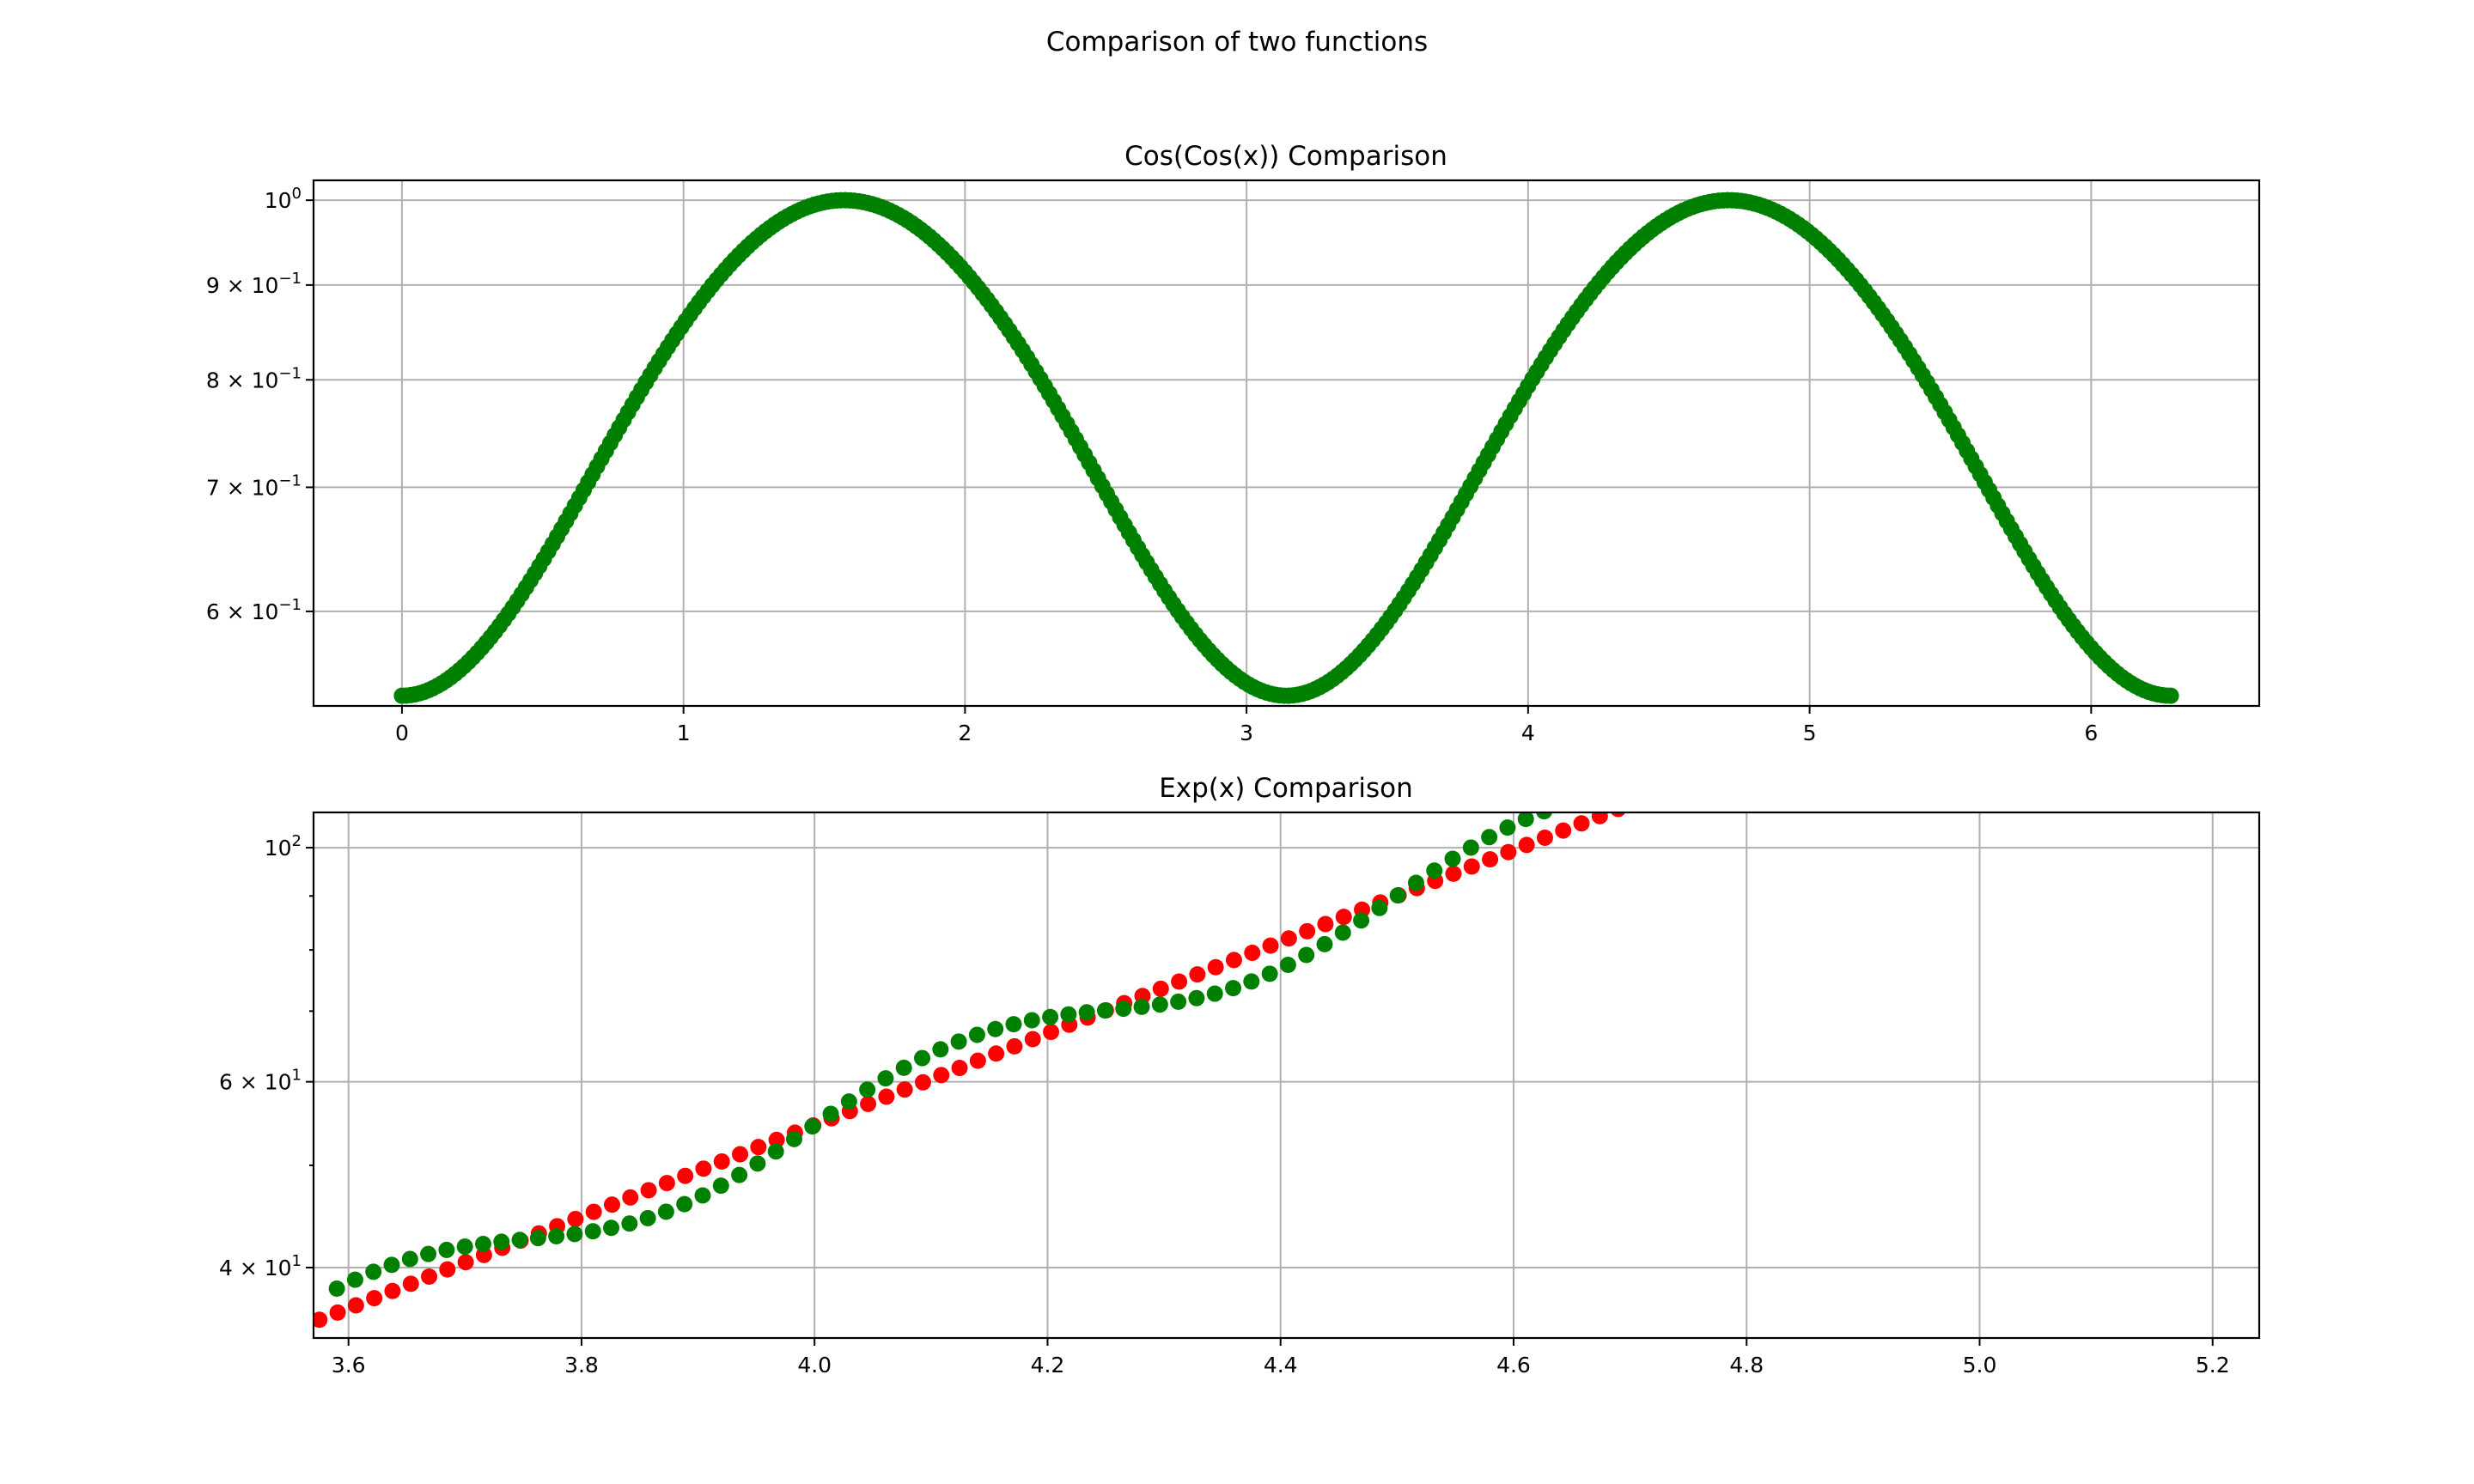 The image size is (2474, 1484). What do you see at coordinates (283, 199) in the screenshot?
I see `cos-ytick-label: 100` at bounding box center [283, 199].